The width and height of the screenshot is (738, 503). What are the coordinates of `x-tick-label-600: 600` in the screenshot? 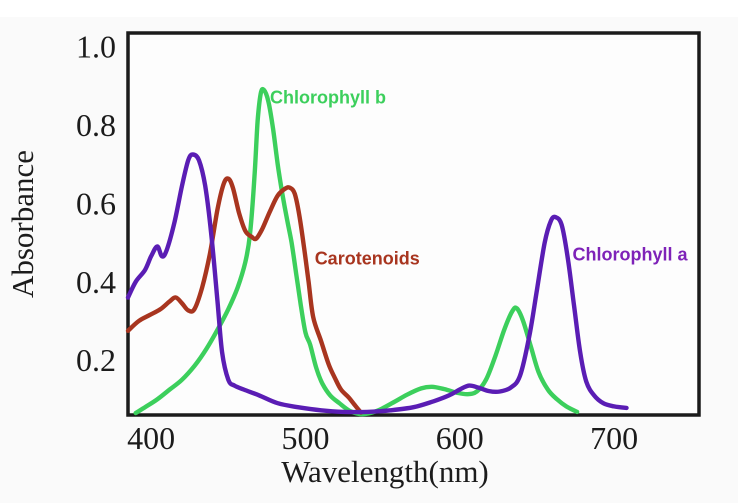 It's located at (460, 438).